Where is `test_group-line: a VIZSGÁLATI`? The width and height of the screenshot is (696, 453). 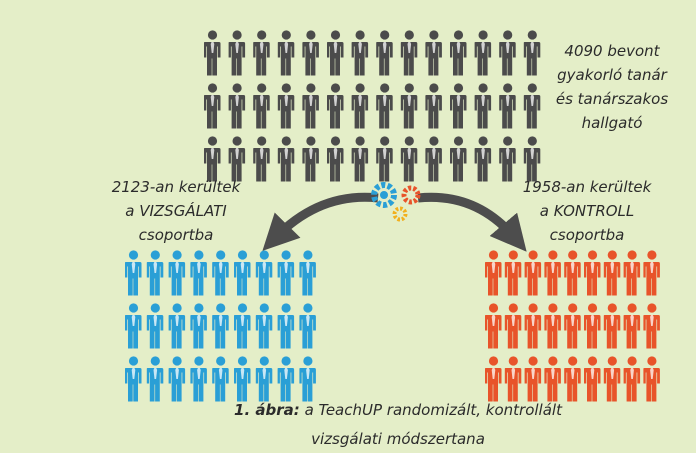 test_group-line: a VIZSGÁLATI is located at coordinates (176, 210).